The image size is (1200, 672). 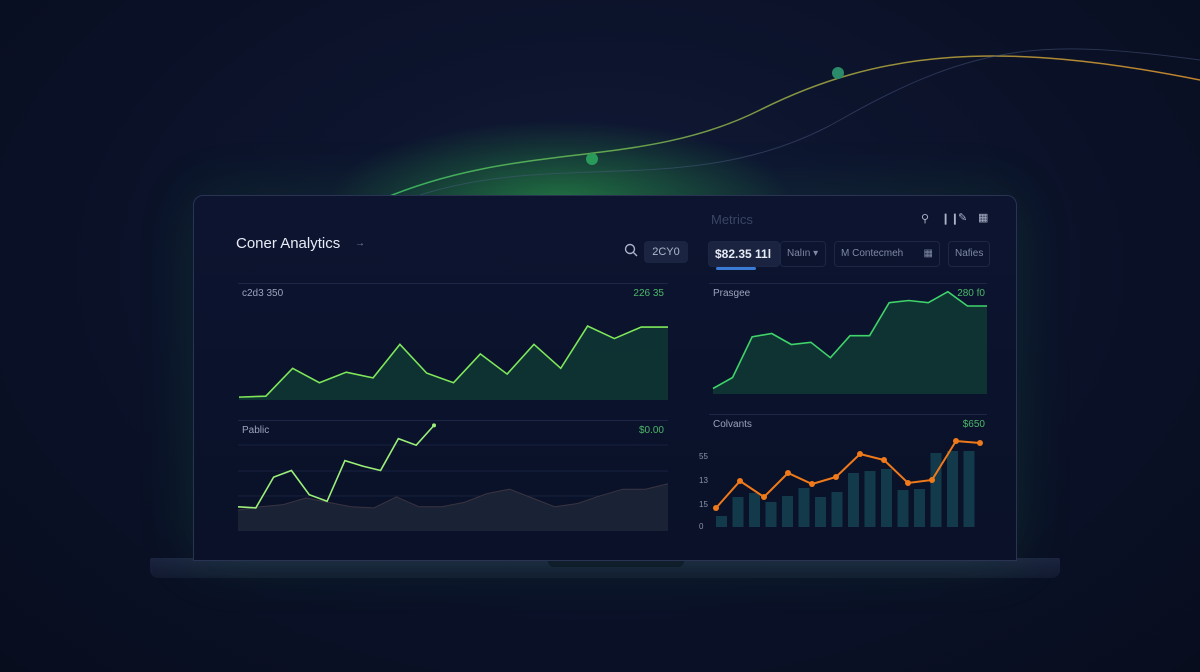 What do you see at coordinates (703, 456) in the screenshot?
I see `y-tick: 55` at bounding box center [703, 456].